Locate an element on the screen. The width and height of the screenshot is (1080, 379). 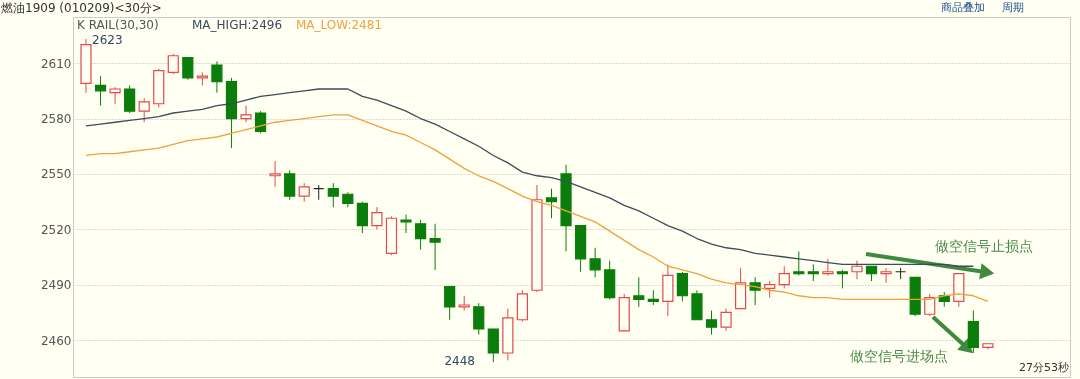
text: MA_HIGH:2496 is located at coordinates (237, 25).